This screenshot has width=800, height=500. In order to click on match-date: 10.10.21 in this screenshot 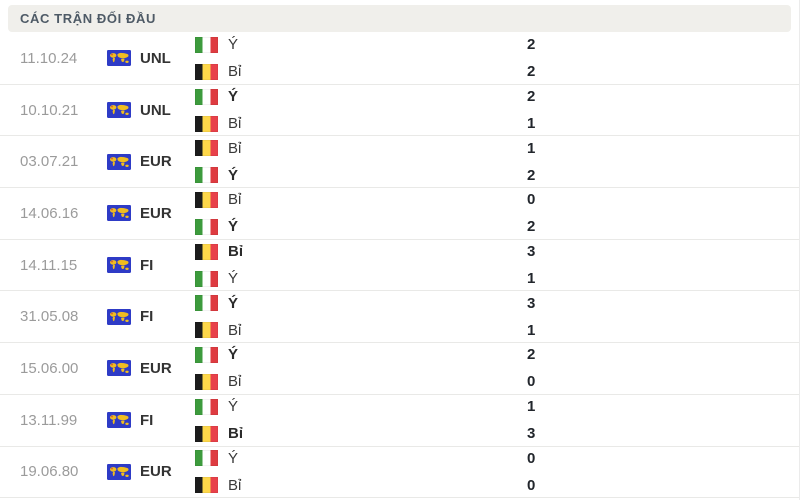, I will do `click(49, 110)`.